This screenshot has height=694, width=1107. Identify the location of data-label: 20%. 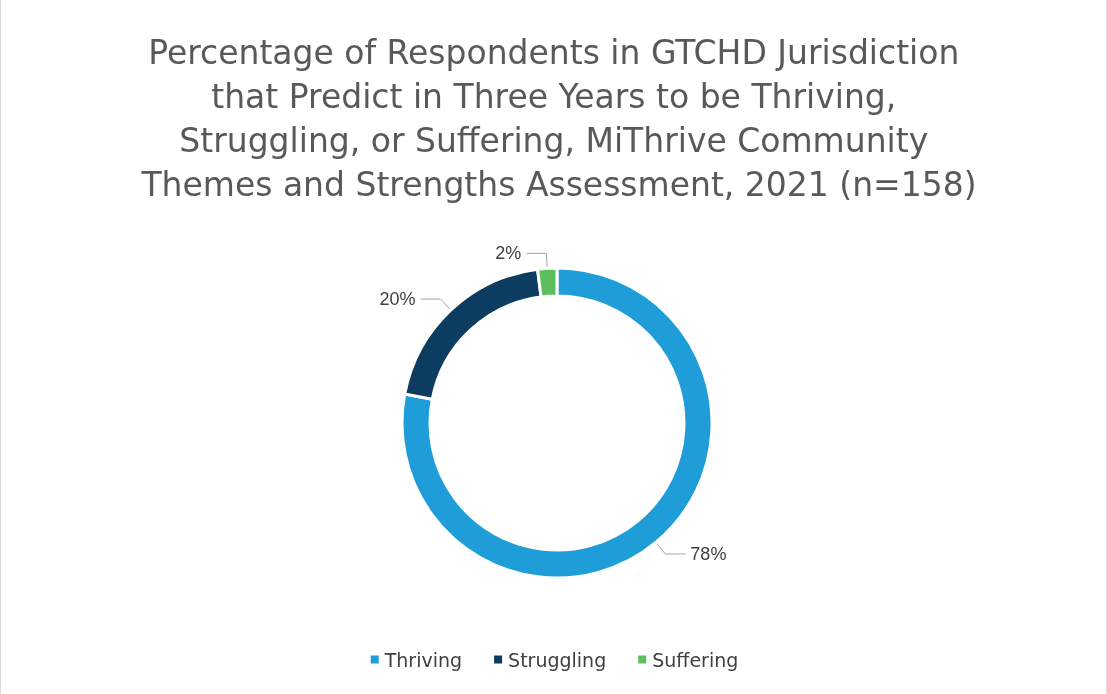
(397, 299).